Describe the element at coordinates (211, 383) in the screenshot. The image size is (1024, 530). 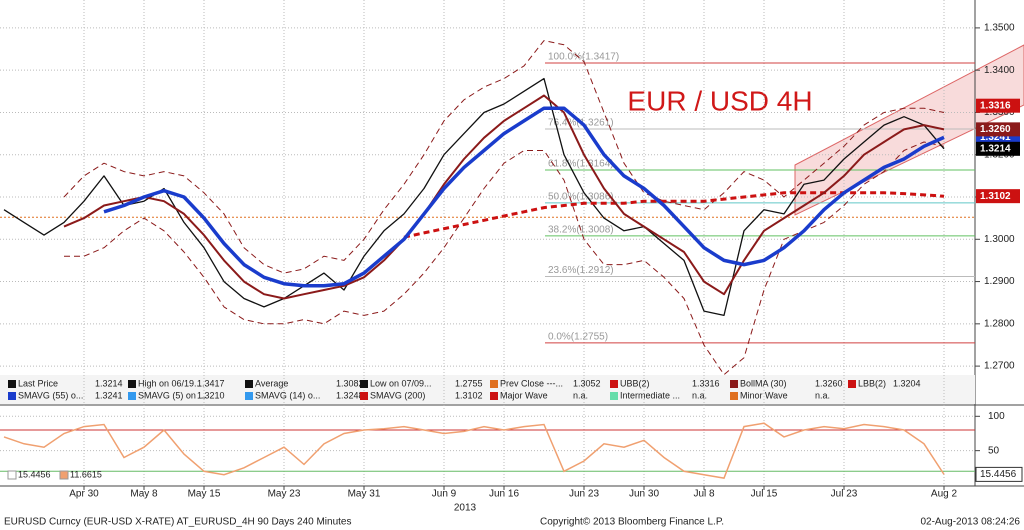
I see `legend-value: 1.3417` at that location.